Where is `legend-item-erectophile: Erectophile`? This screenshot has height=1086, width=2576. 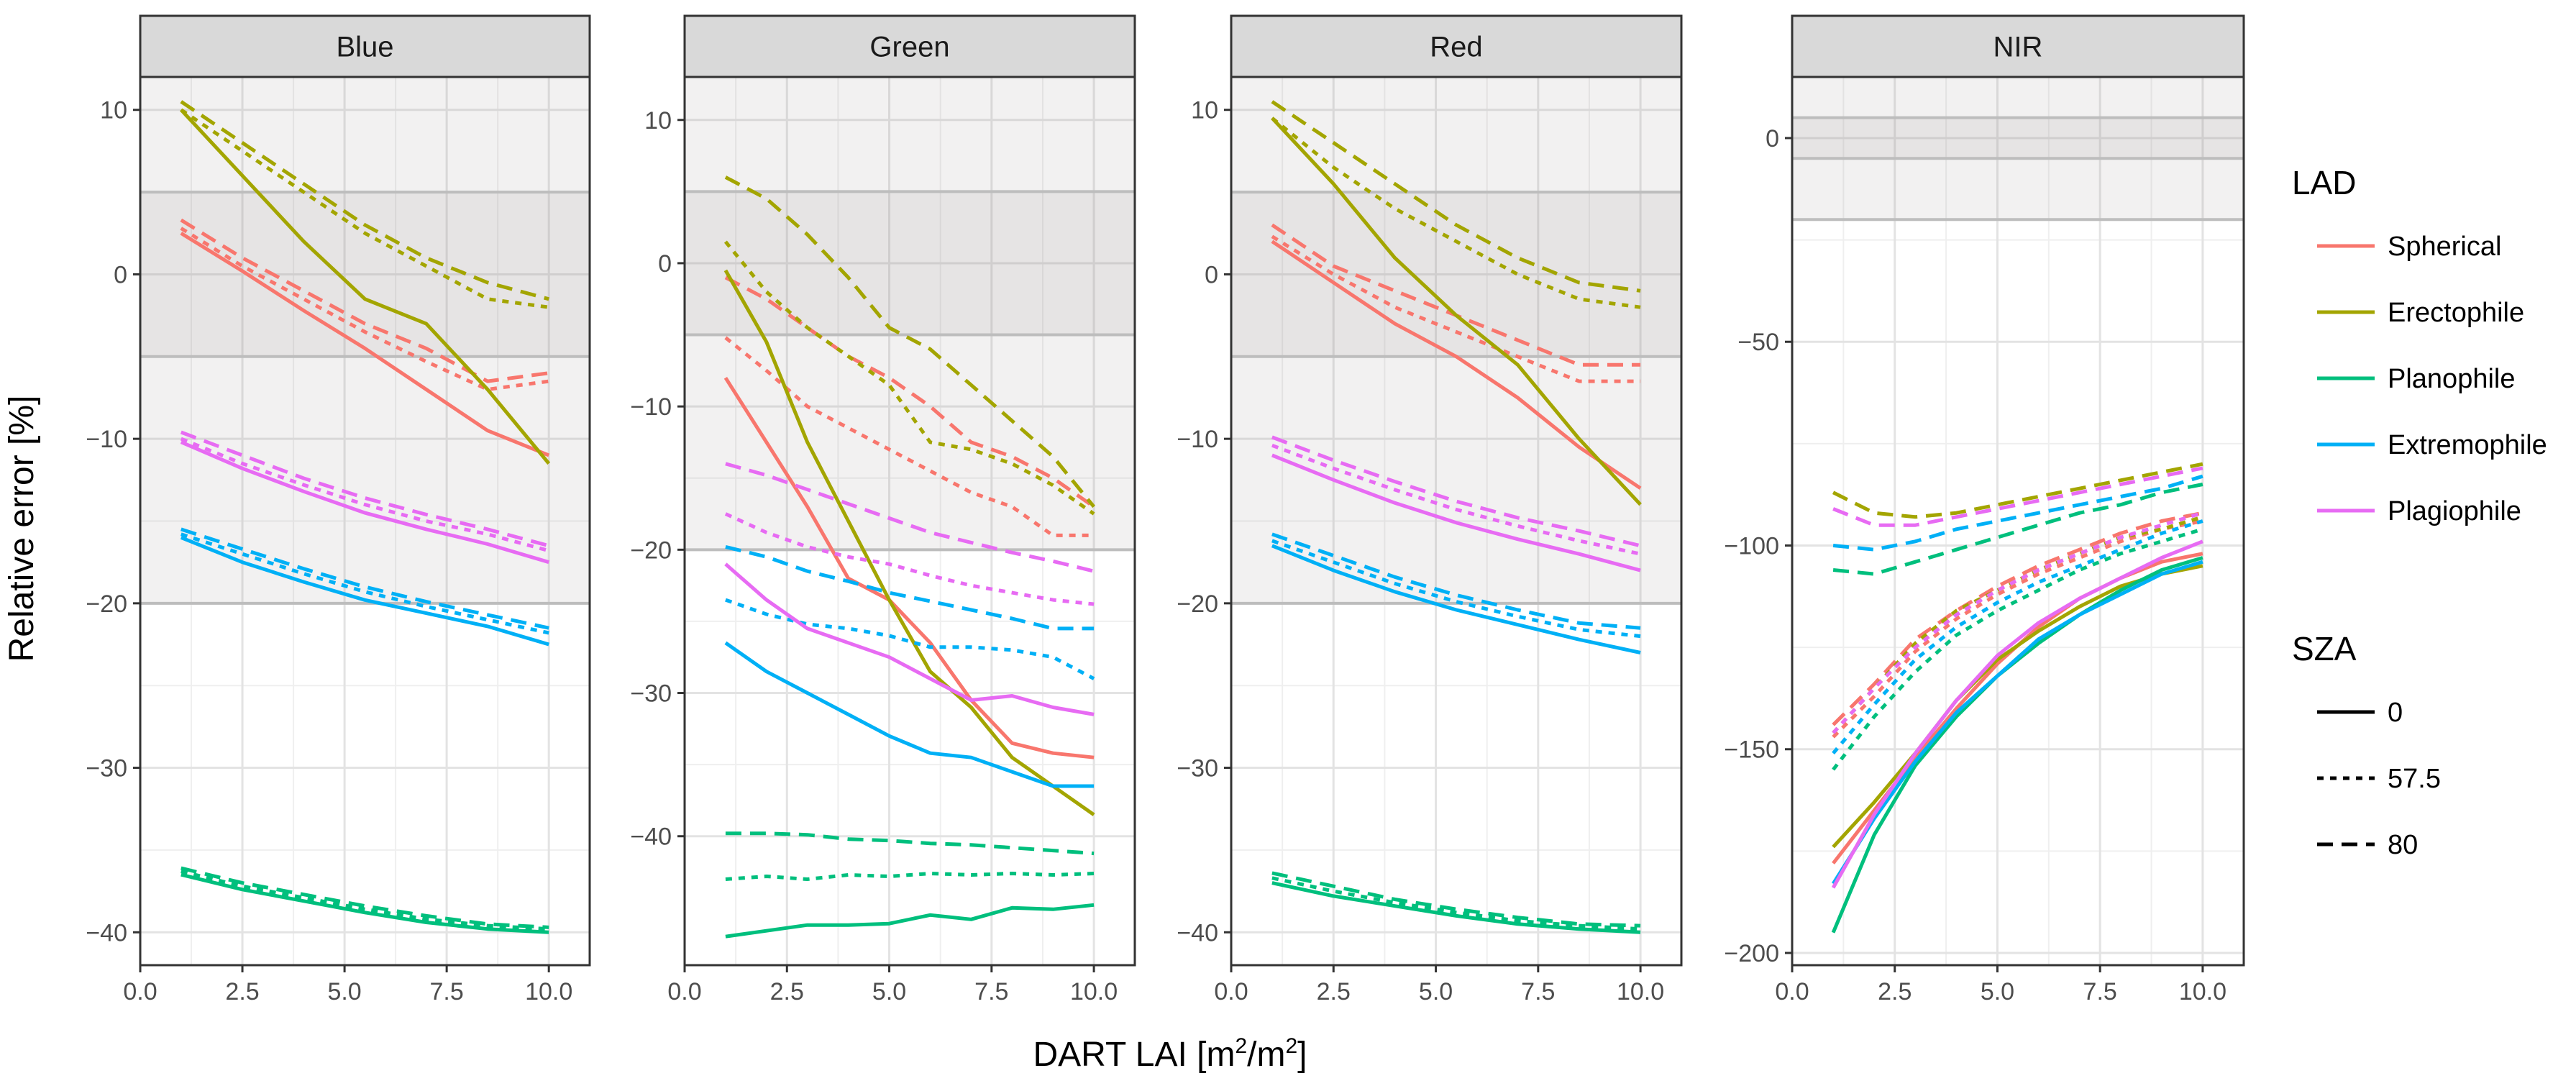 legend-item-erectophile: Erectophile is located at coordinates (2420, 313).